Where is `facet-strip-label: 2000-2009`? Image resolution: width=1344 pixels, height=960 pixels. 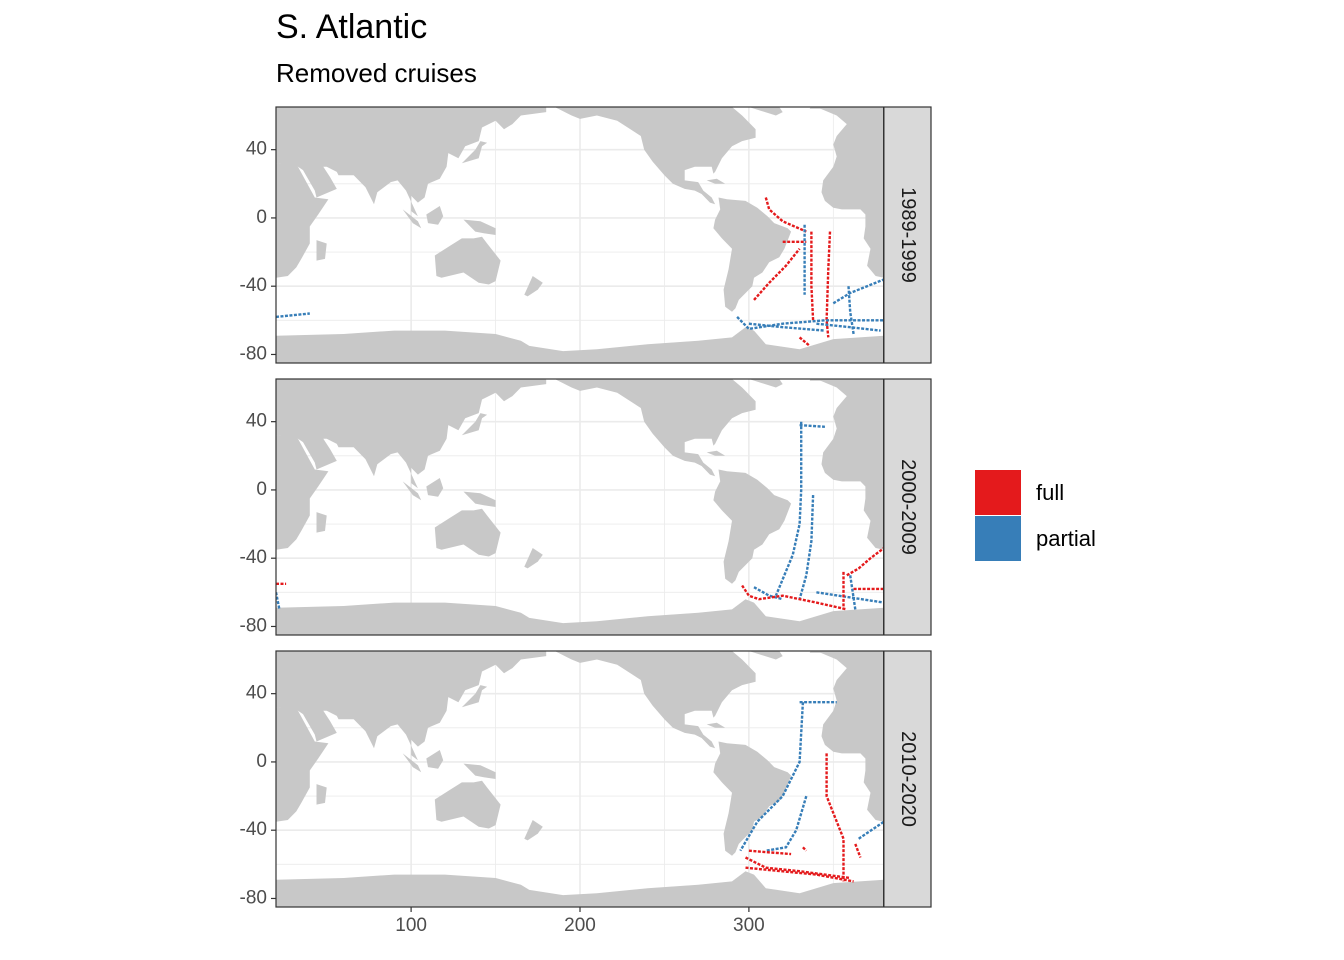 facet-strip-label: 2000-2009 is located at coordinates (908, 507).